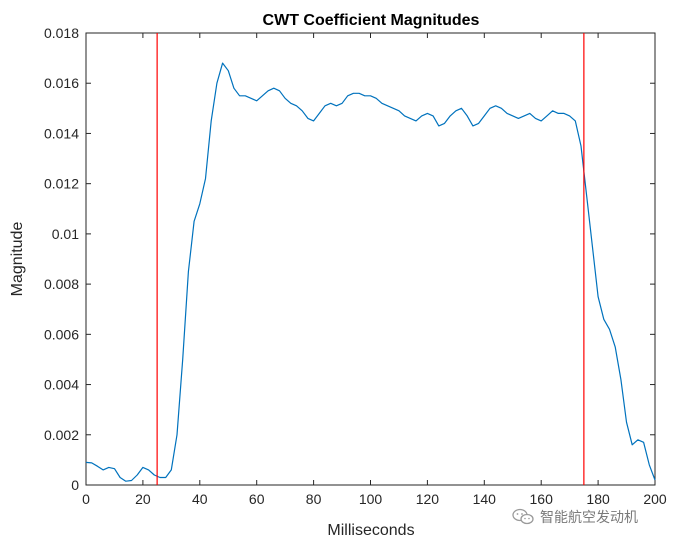  Describe the element at coordinates (598, 499) in the screenshot. I see `x-tick-label: 180` at that location.